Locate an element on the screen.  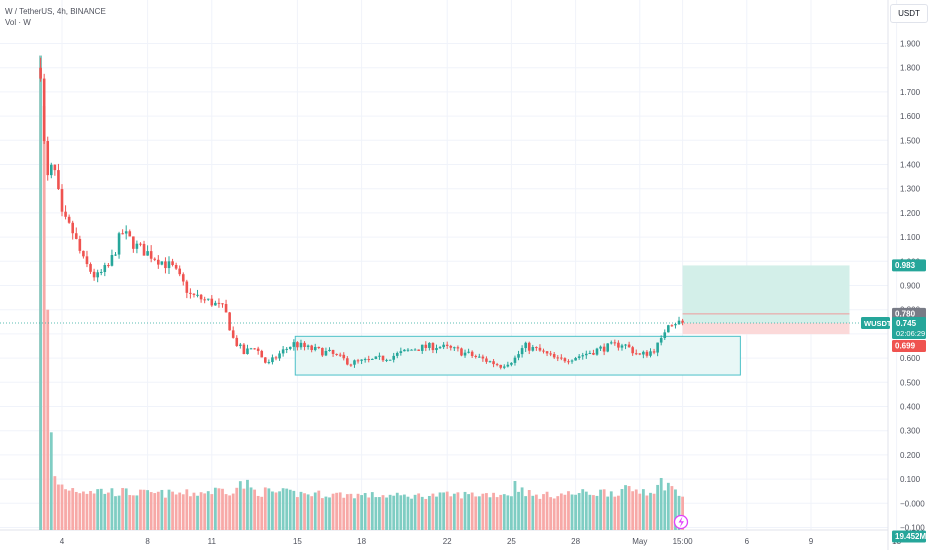
volume-indicator-title: Vol · W is located at coordinates (18, 22).